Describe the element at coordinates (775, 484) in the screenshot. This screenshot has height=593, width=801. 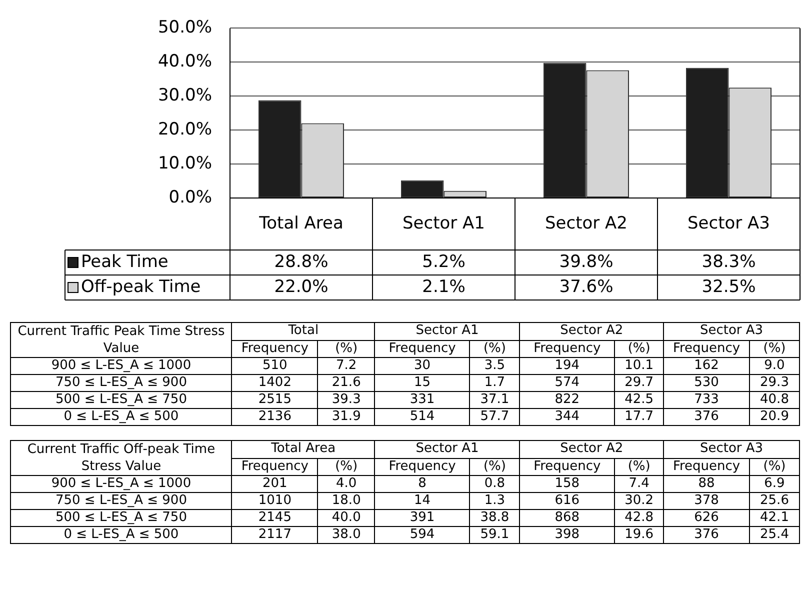
I see `text: 6.9` at that location.